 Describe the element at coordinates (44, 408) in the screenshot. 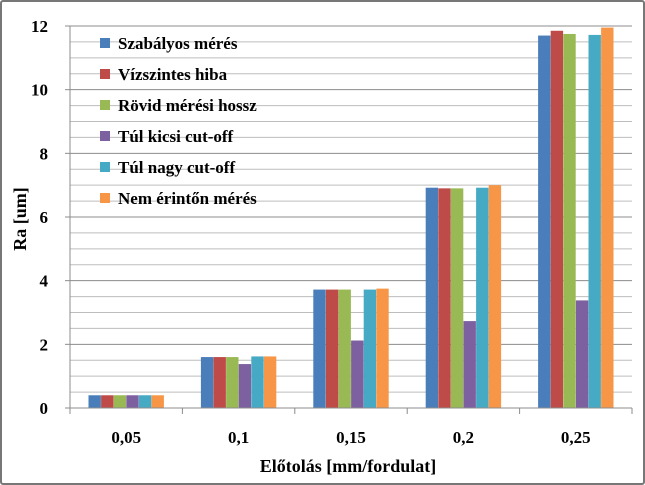

I see `y-tick-label: 0` at that location.